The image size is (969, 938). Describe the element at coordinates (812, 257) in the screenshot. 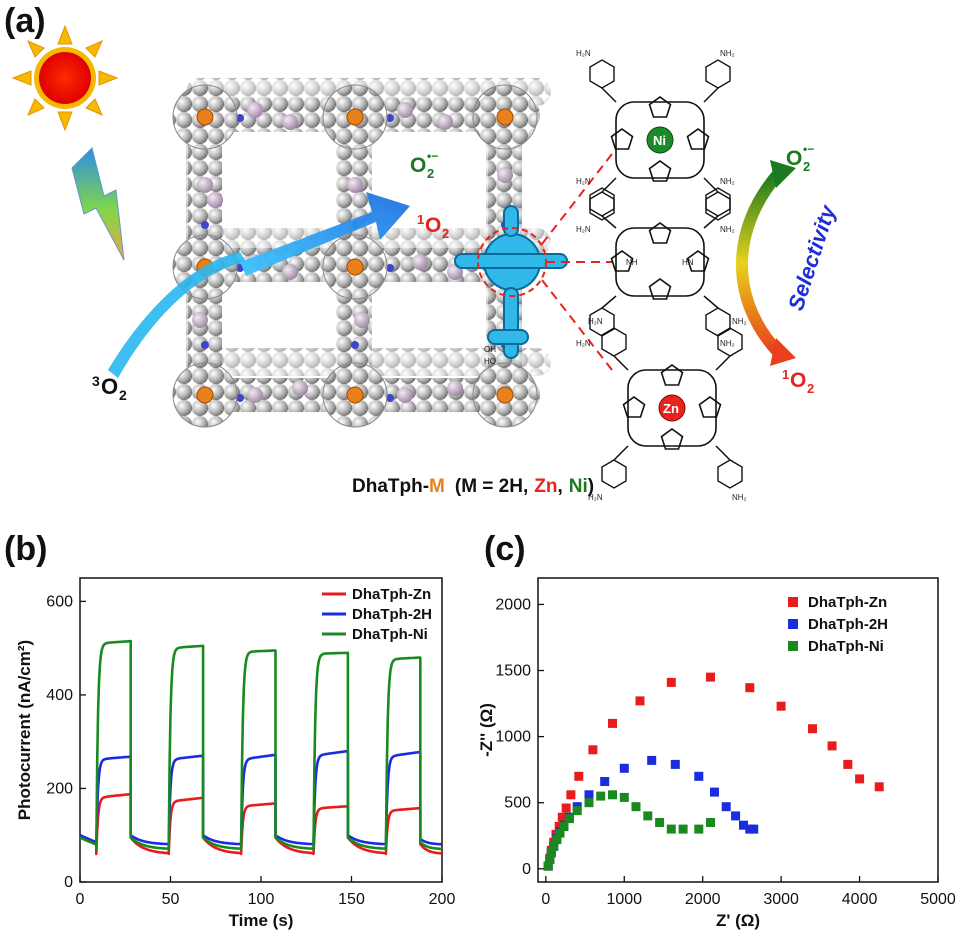

I see `selectivity-label: Selectivity` at that location.